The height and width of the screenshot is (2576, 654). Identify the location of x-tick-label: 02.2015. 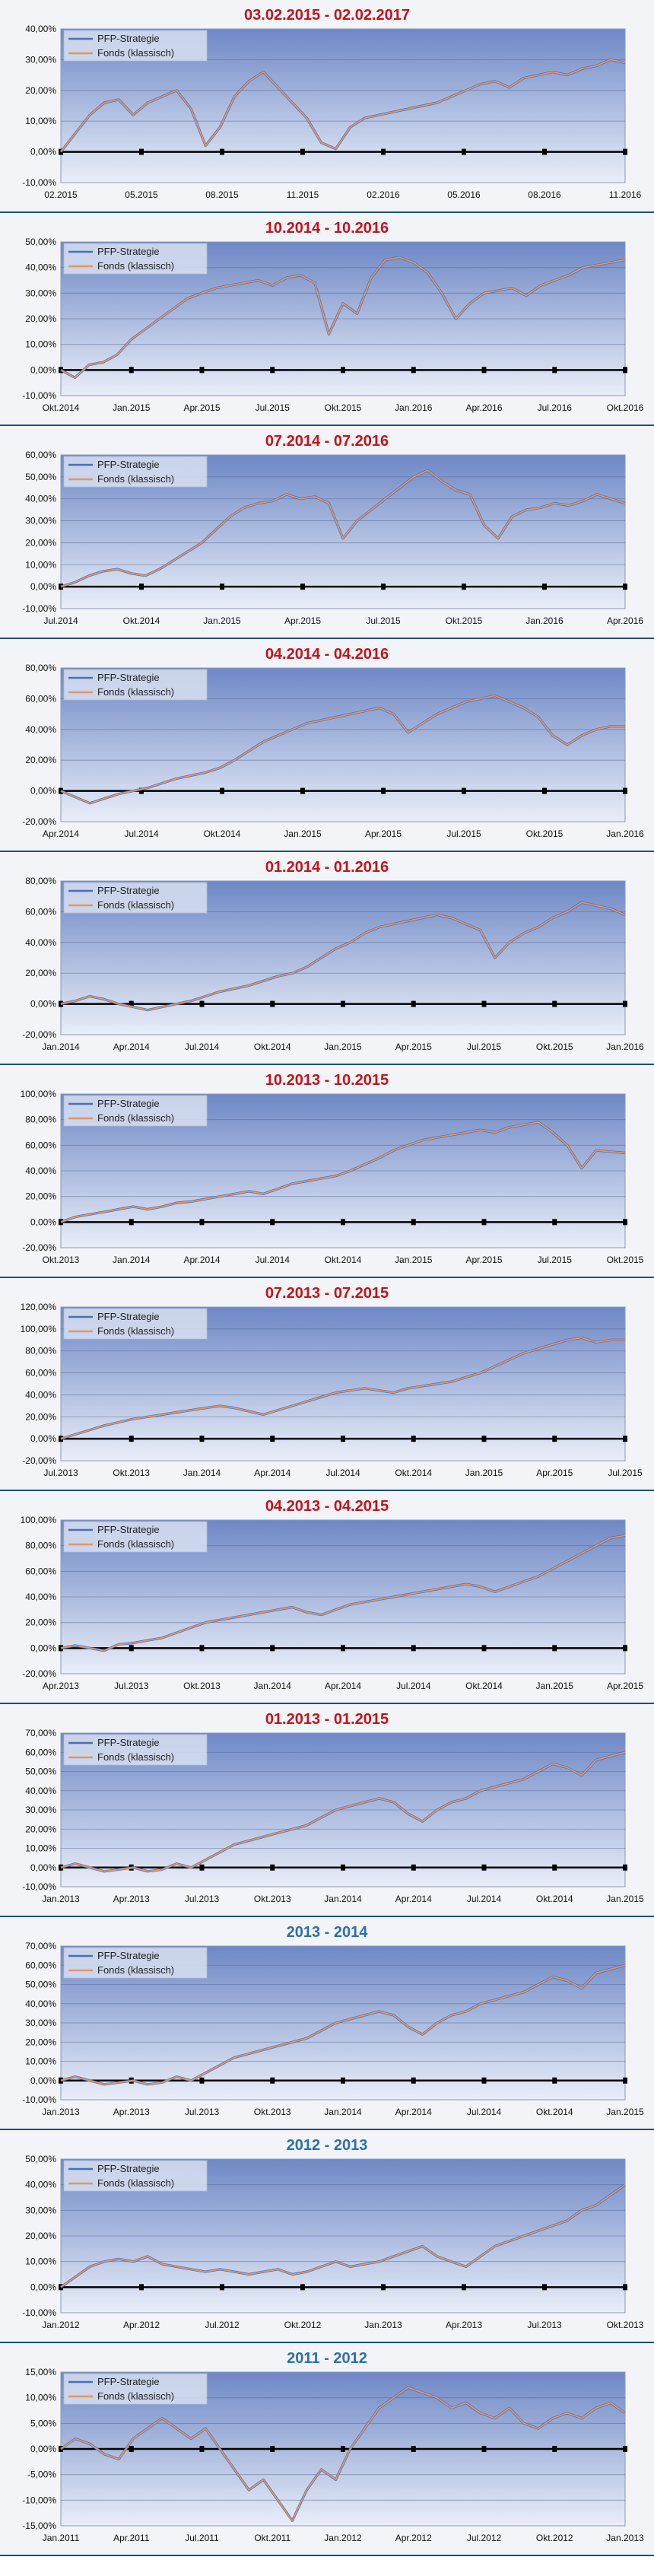
(61, 194).